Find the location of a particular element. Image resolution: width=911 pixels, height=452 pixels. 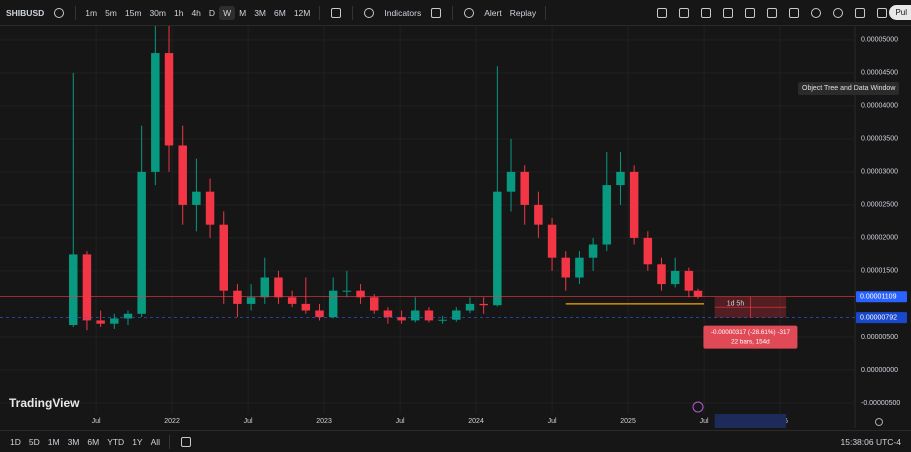

measure-time-range is located at coordinates (750, 421).